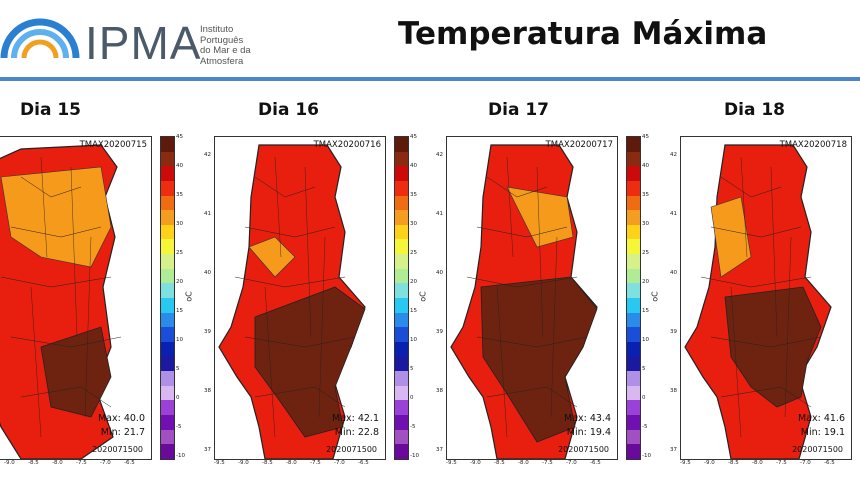 The image size is (860, 500). Describe the element at coordinates (355, 418) in the screenshot. I see `max-value: Max: 42.1` at that location.